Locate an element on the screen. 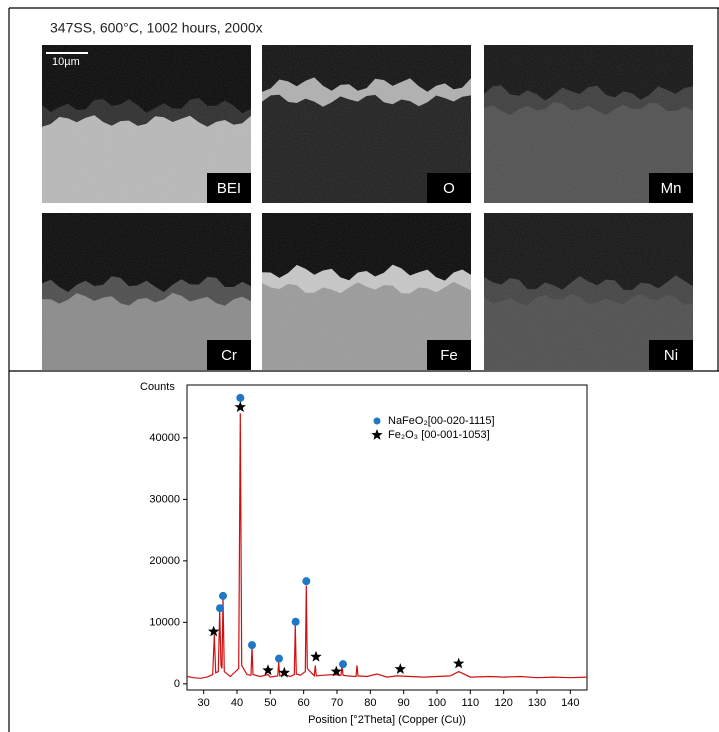 The height and width of the screenshot is (732, 719). scale-bar-label: 10µm is located at coordinates (66, 62).